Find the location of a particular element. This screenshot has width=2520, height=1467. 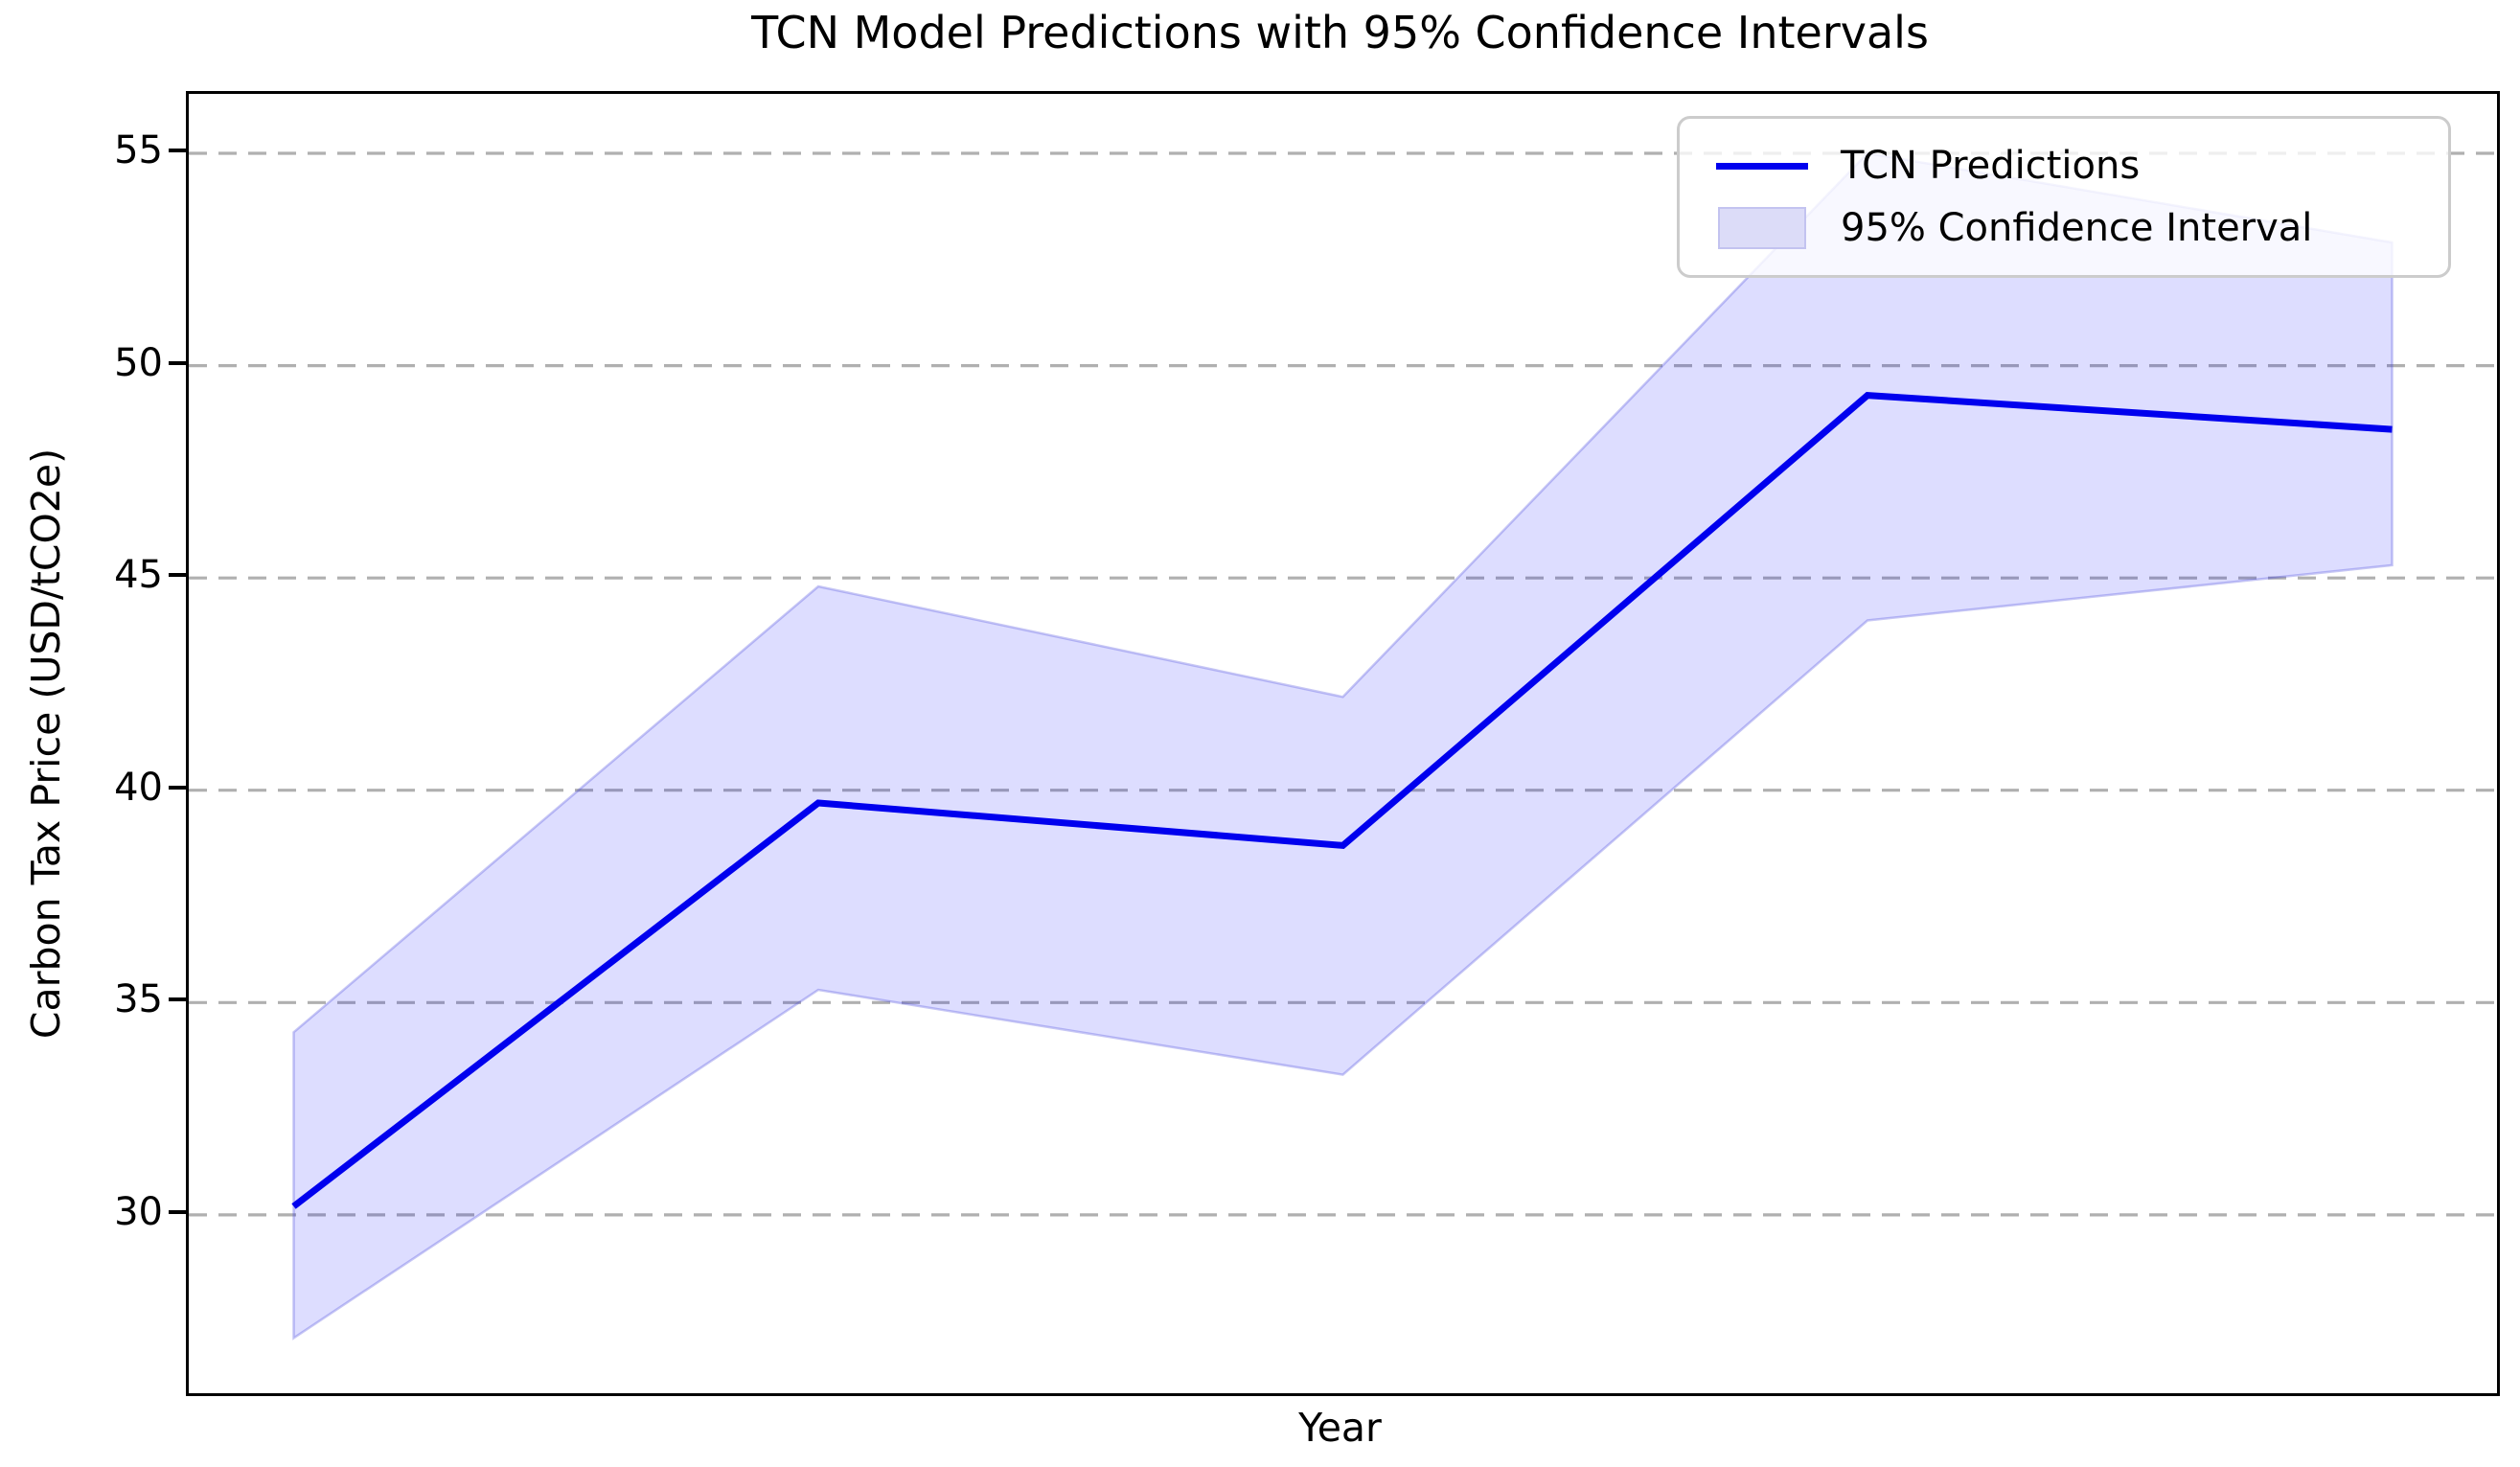

y-tick-label: 45 is located at coordinates (138, 575).